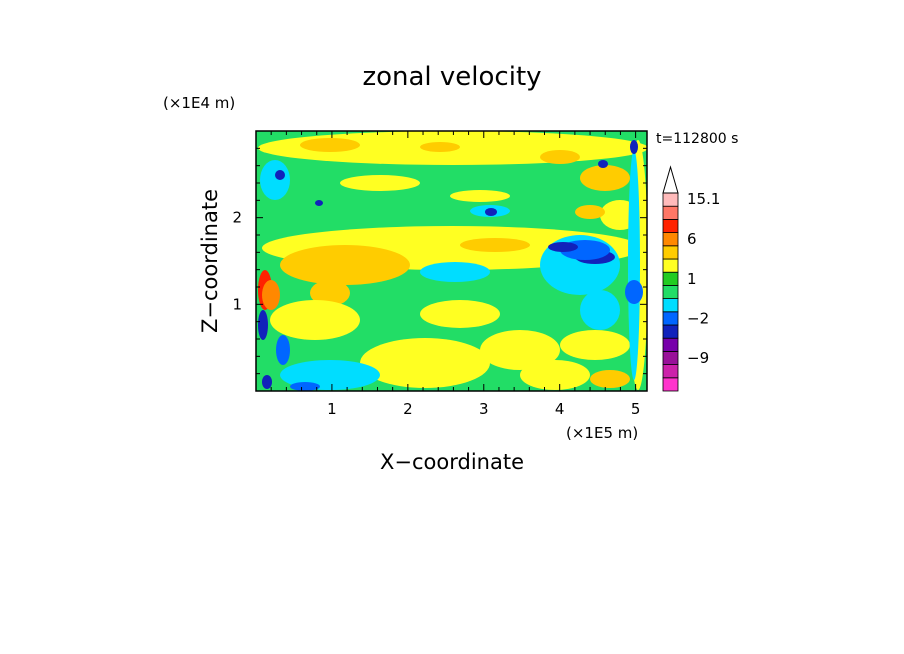  I want to click on x-tick-label: 1, so click(332, 409).